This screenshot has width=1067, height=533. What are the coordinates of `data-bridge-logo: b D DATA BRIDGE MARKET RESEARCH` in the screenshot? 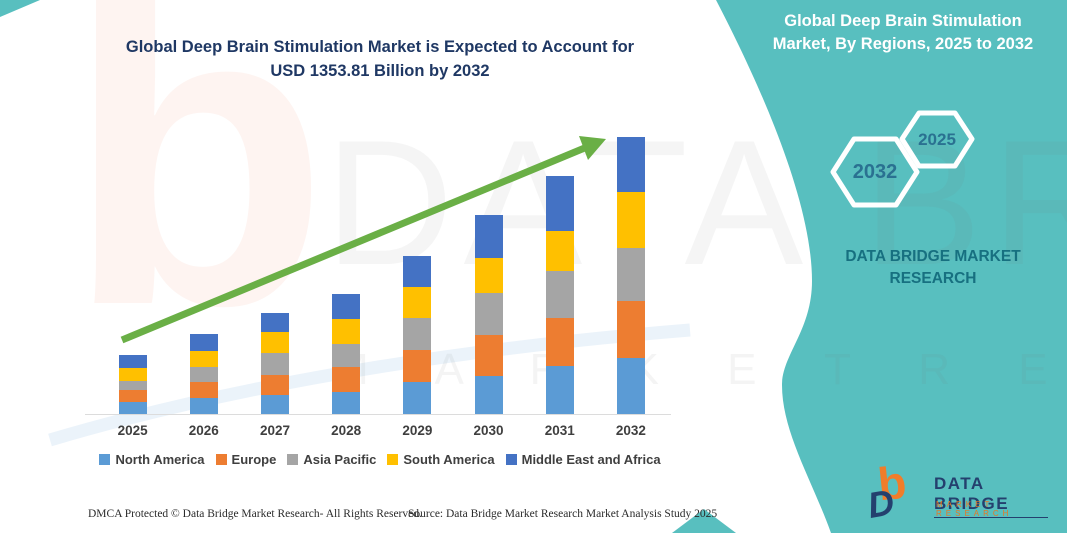 It's located at (956, 491).